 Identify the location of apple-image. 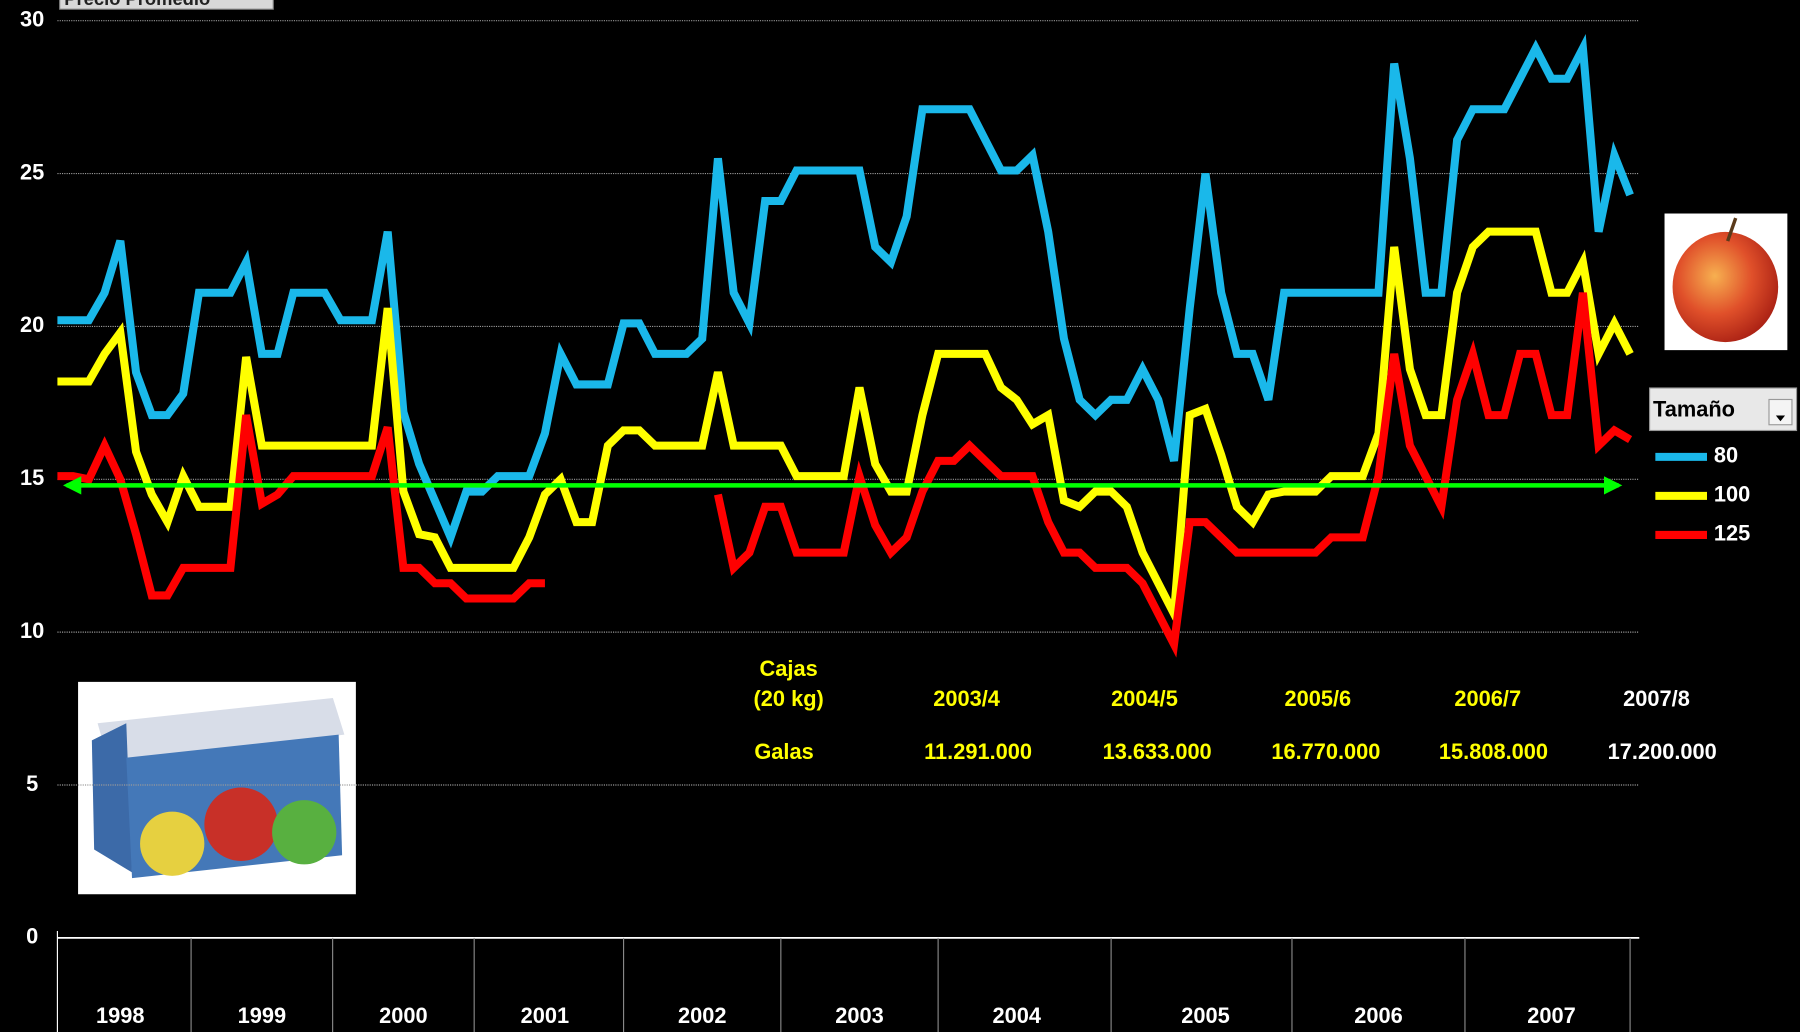
(1726, 282).